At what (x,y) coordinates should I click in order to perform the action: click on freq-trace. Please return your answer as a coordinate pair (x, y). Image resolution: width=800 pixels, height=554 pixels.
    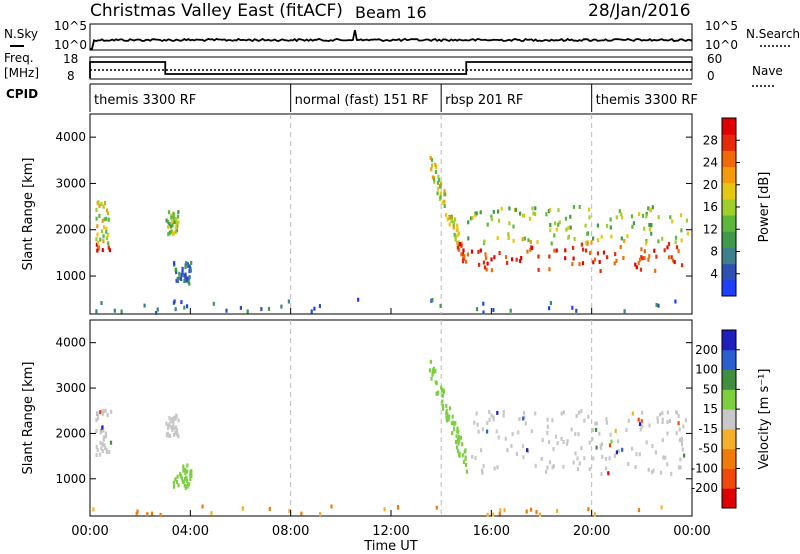
    Looking at the image, I should click on (390, 69).